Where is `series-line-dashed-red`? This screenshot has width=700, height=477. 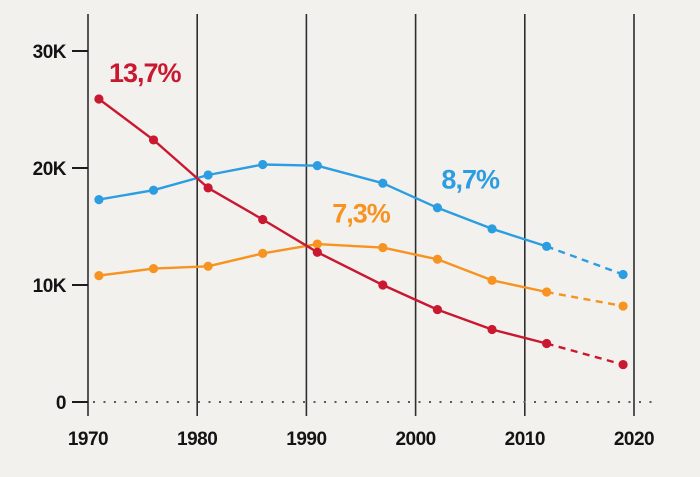 series-line-dashed-red is located at coordinates (585, 354).